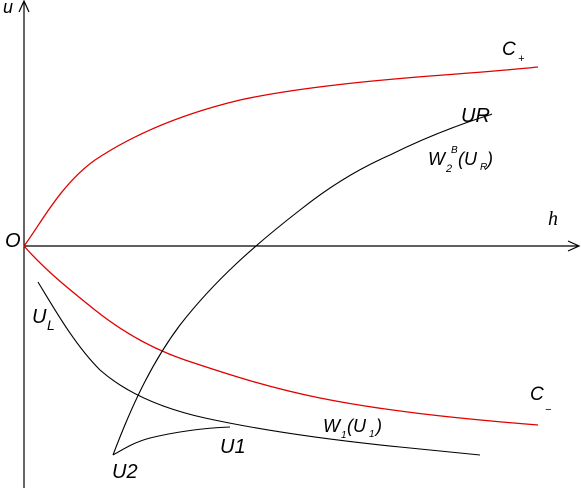  Describe the element at coordinates (437, 159) in the screenshot. I see `w2b-label: W` at that location.